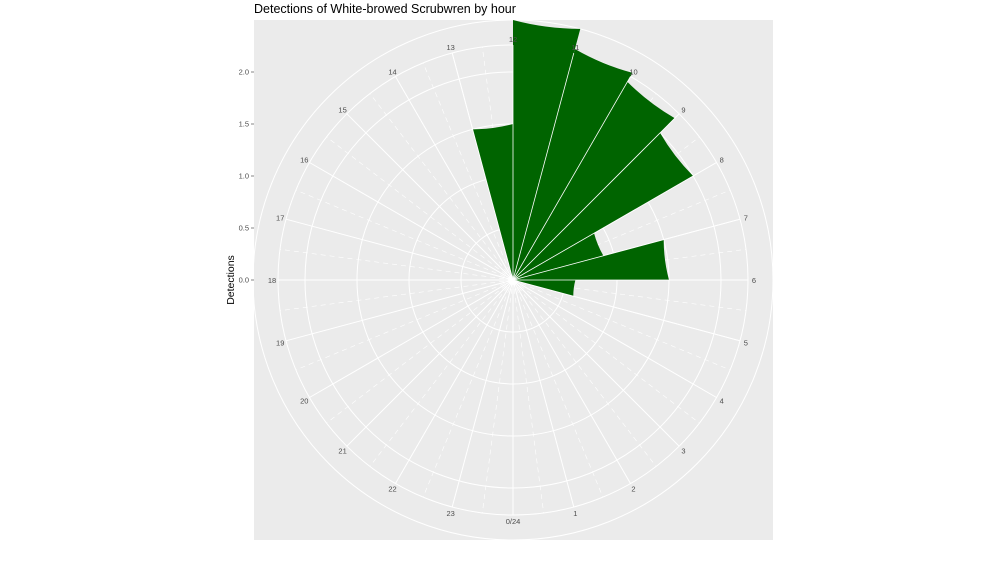  I want to click on hour-label: 23, so click(450, 513).